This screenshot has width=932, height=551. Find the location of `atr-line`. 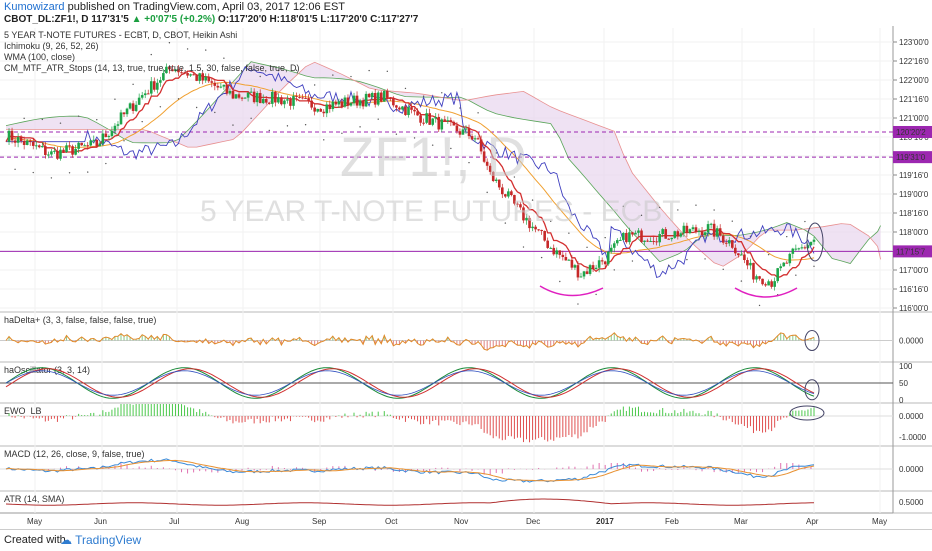

atr-line is located at coordinates (409, 502).